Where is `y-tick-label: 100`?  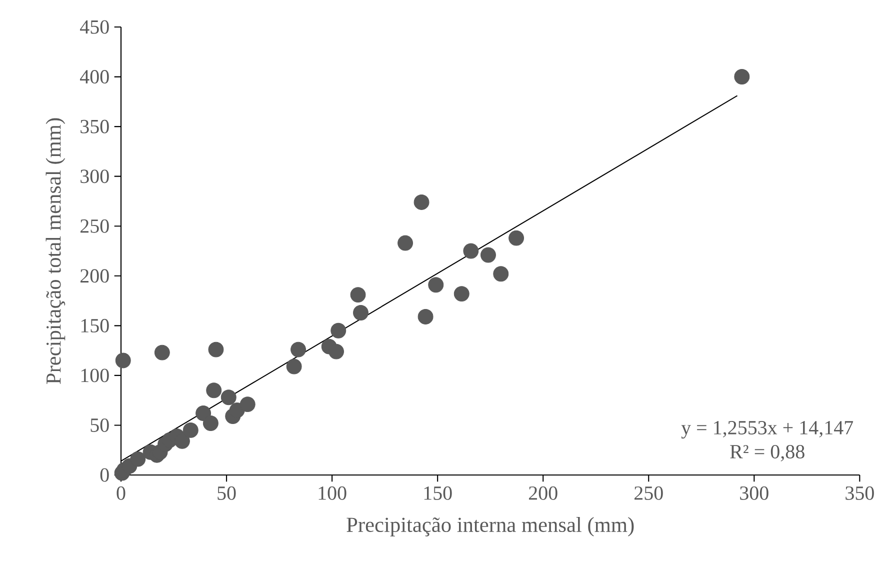 y-tick-label: 100 is located at coordinates (95, 375).